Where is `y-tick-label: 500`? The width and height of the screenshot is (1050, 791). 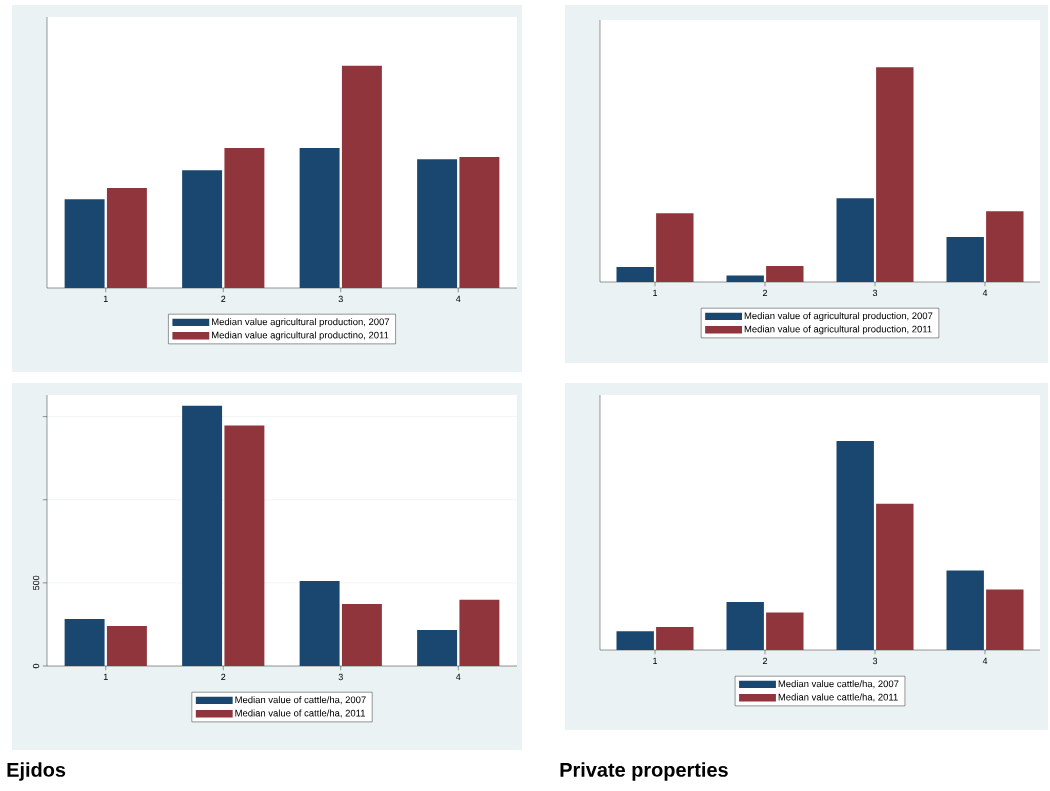
y-tick-label: 500 is located at coordinates (36, 582).